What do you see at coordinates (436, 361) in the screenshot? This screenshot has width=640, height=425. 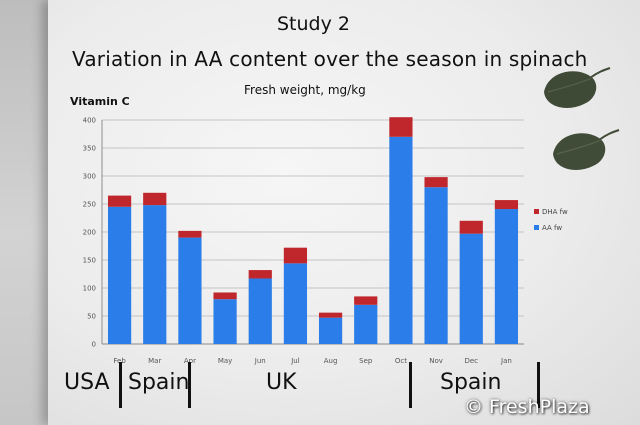 I see `x-tick-label: Nov` at bounding box center [436, 361].